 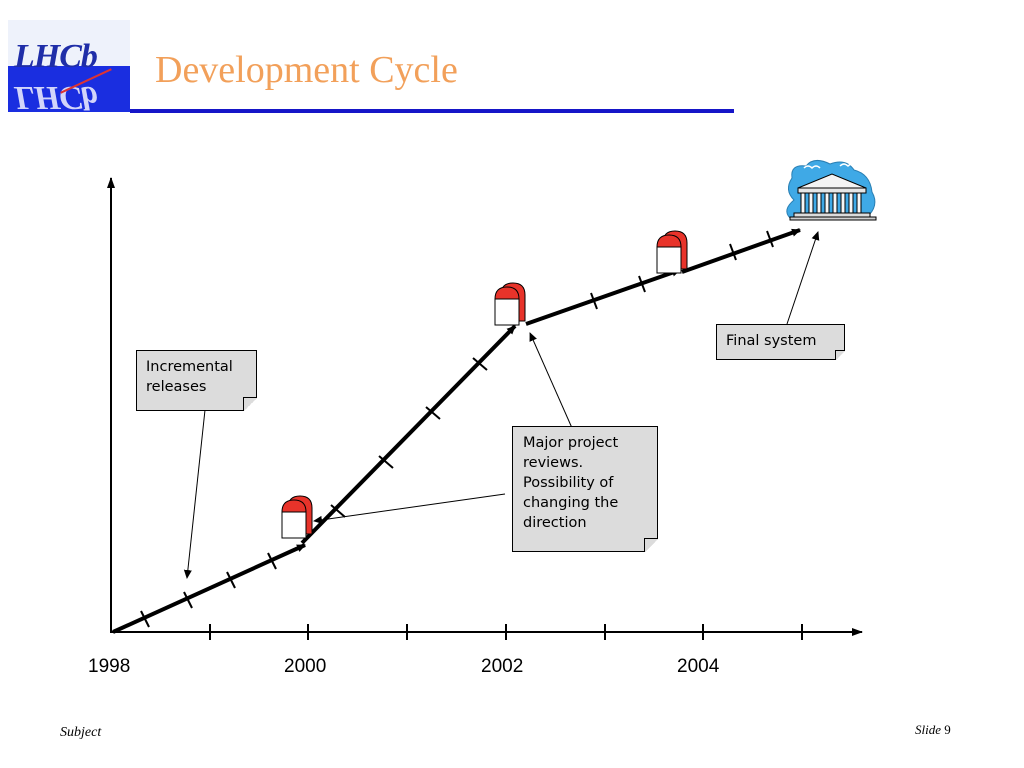 What do you see at coordinates (176, 387) in the screenshot?
I see `callout-text-line: releases` at bounding box center [176, 387].